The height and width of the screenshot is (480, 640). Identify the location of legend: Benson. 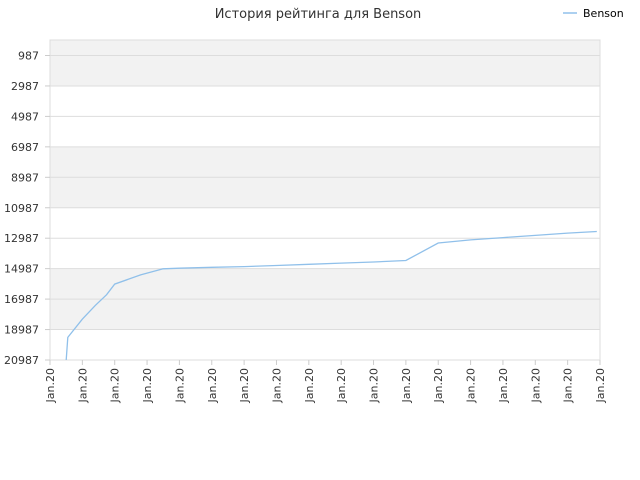
(593, 13).